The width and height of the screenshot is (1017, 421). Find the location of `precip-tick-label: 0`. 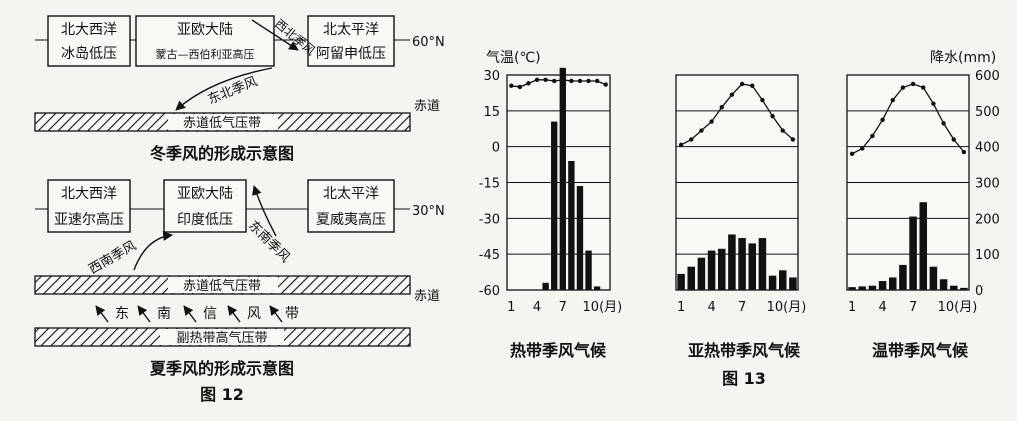

precip-tick-label: 0 is located at coordinates (979, 291).